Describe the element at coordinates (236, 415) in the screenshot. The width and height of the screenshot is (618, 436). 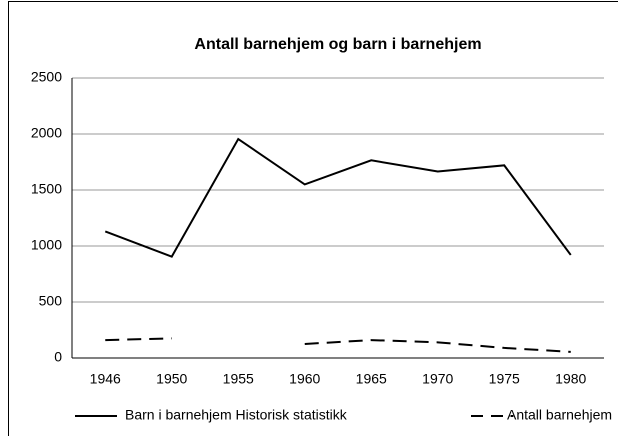
I see `legend-label: Barn i barnehjem Historisk statistikk` at that location.